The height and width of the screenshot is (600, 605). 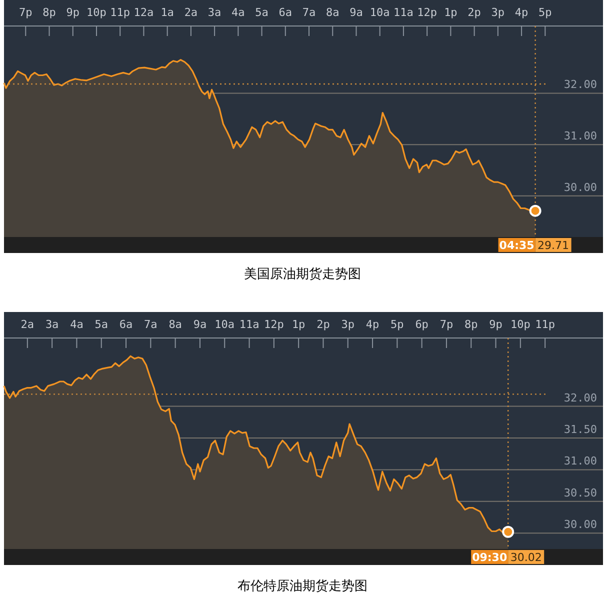 What do you see at coordinates (167, 12) in the screenshot?
I see `x-tick-label: 1a` at bounding box center [167, 12].